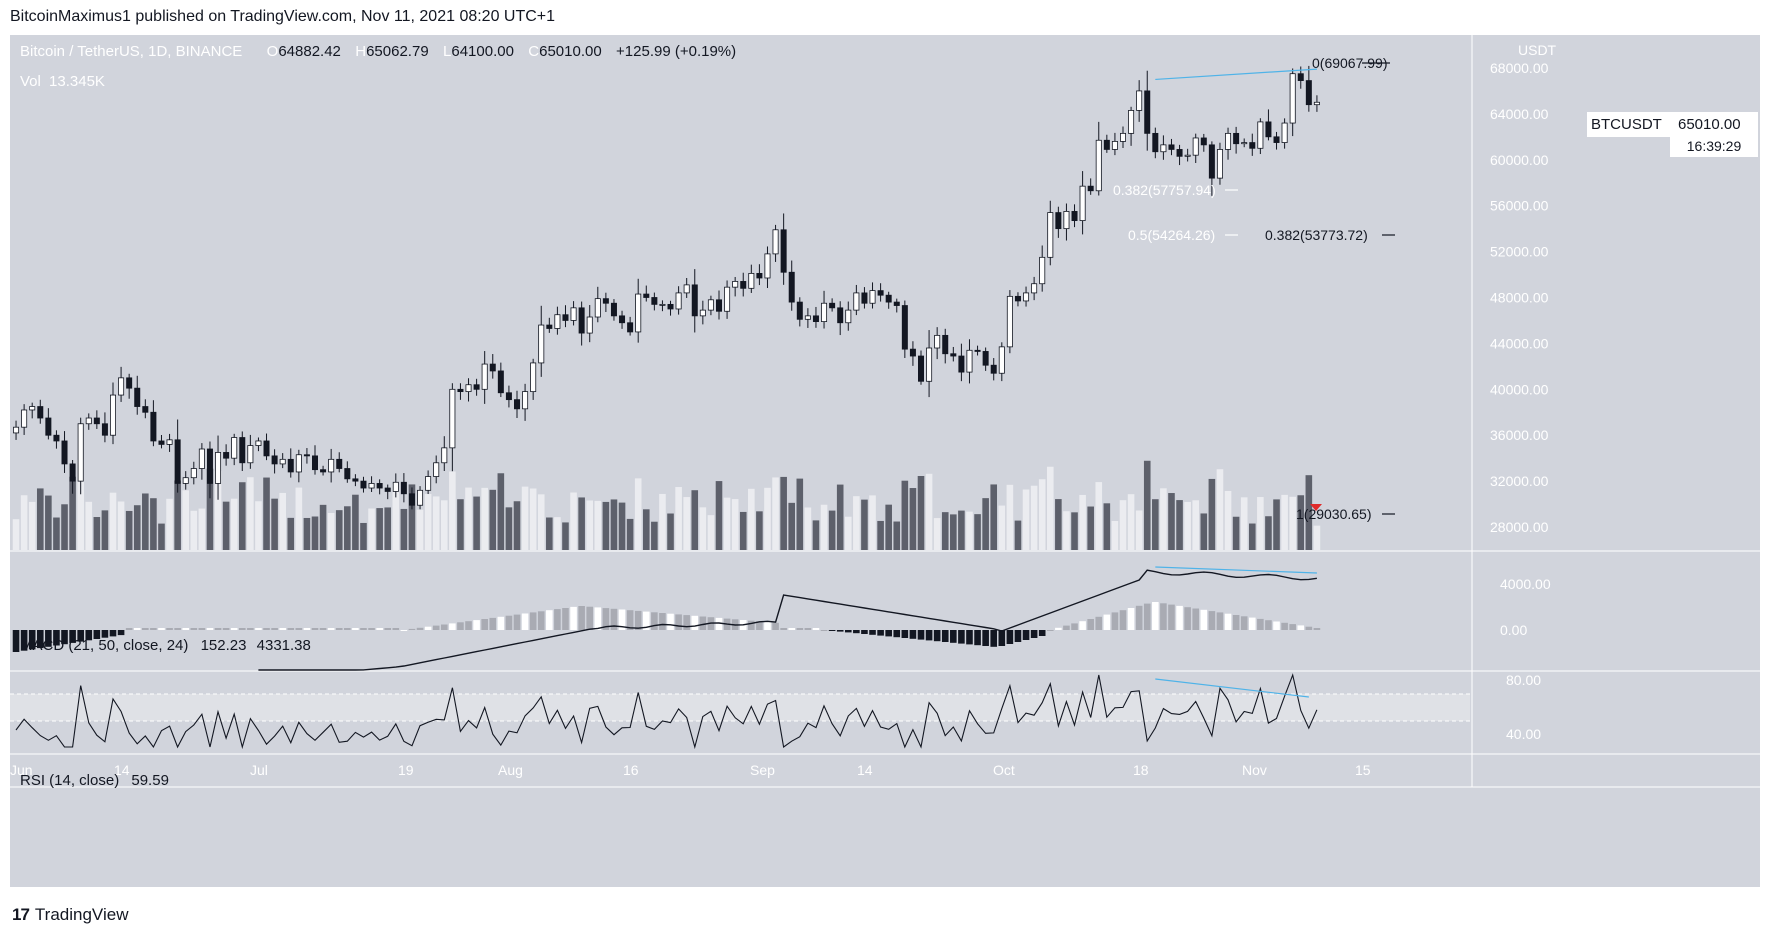  Describe the element at coordinates (309, 51) in the screenshot. I see `open-value: 64882.42` at that location.